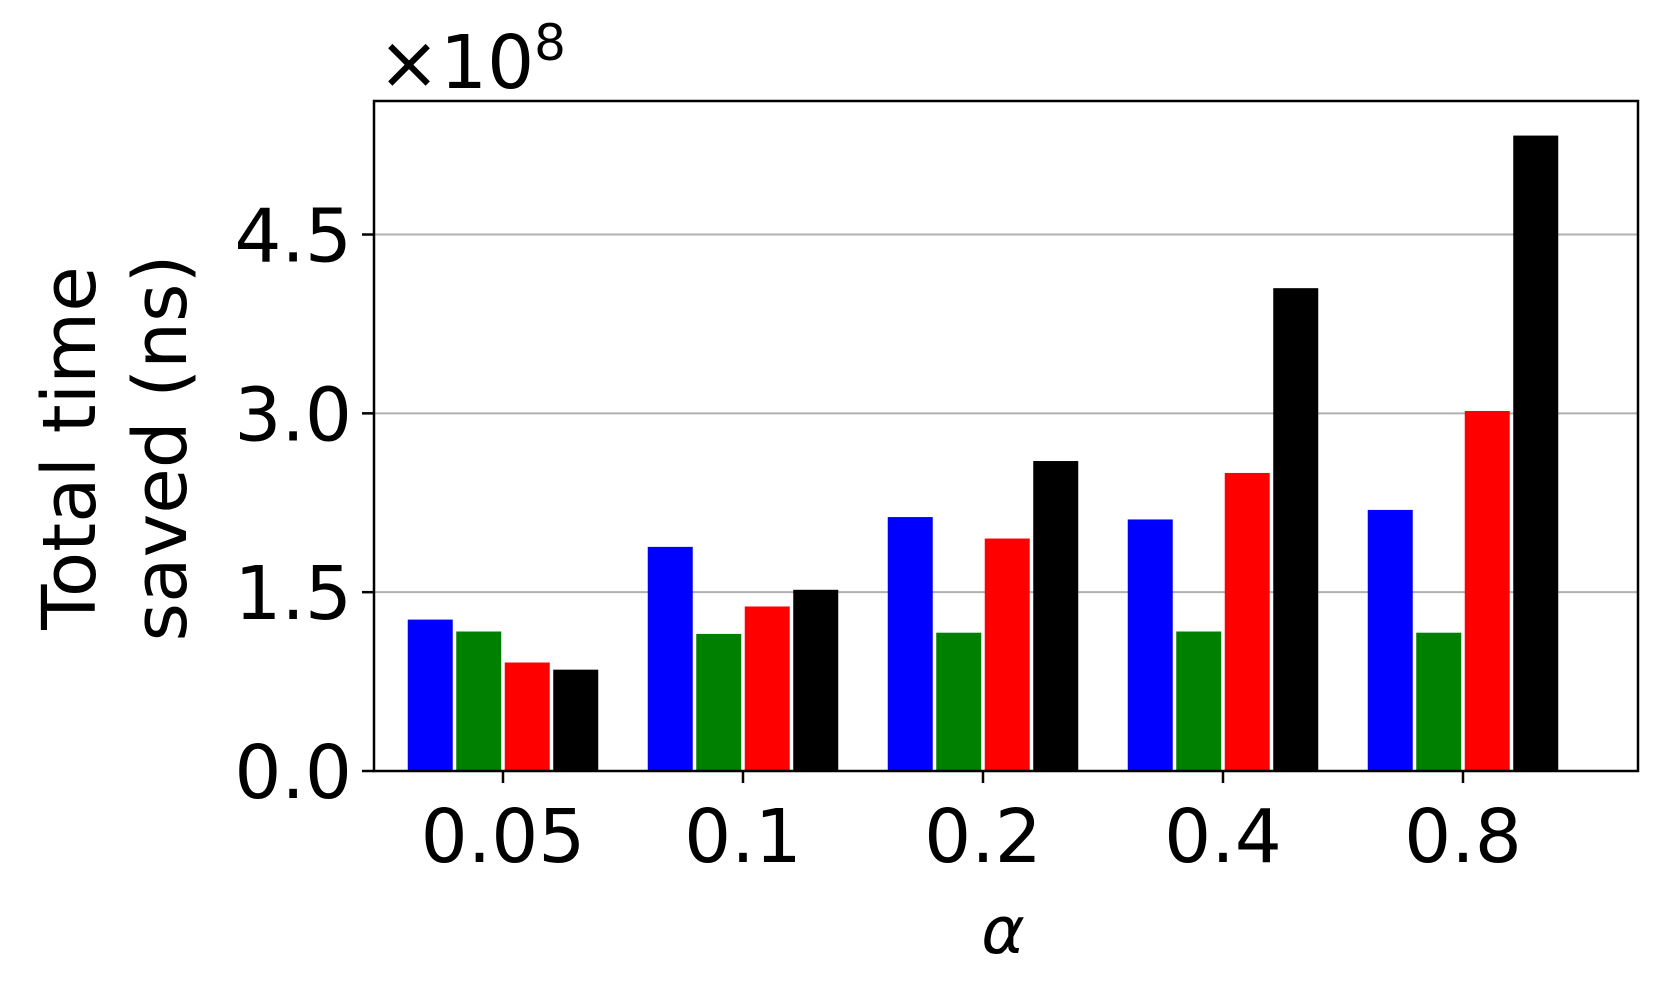 This screenshot has width=1661, height=998. I want to click on bar-0.05-series-2, so click(527, 716).